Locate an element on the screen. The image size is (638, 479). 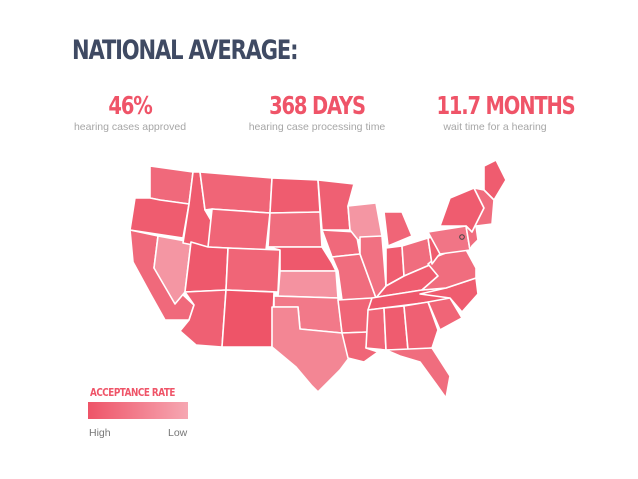
stat-processing-time: 368 DAYS hearing case processing time is located at coordinates (317, 112).